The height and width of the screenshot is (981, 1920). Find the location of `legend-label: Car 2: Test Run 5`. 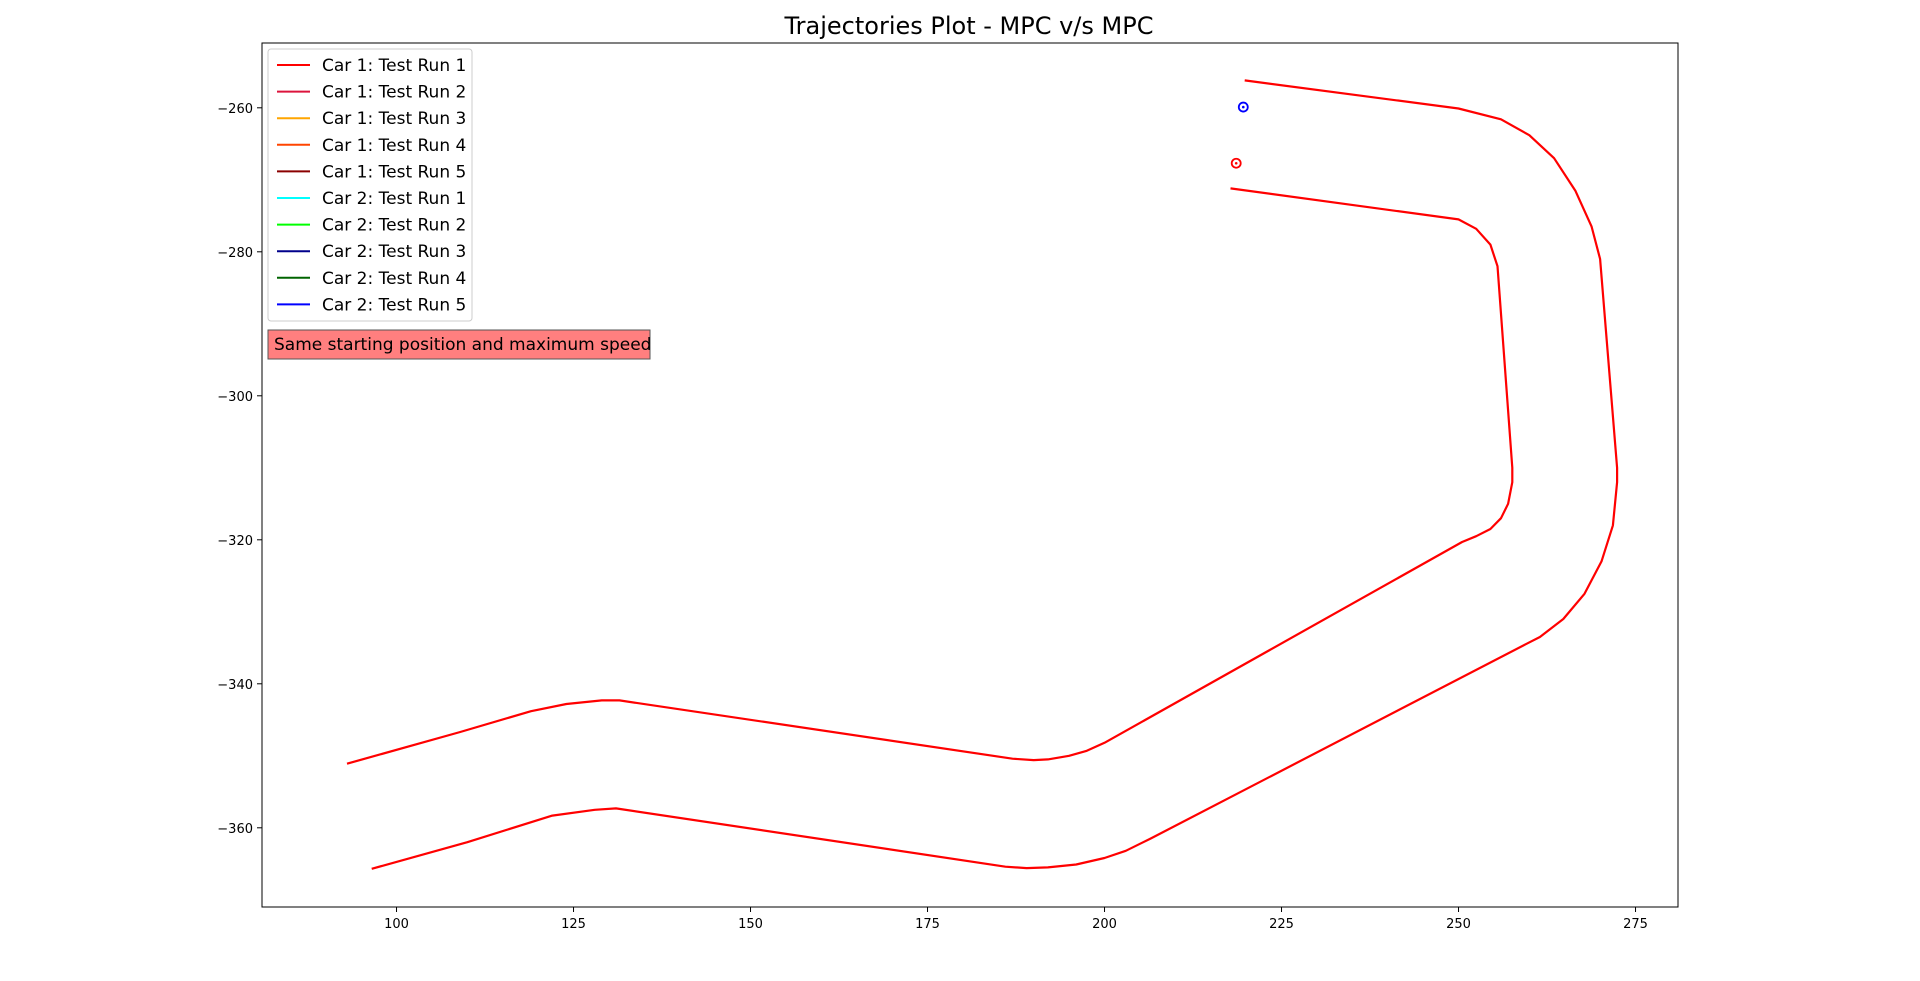

legend-label: Car 2: Test Run 5 is located at coordinates (394, 305).